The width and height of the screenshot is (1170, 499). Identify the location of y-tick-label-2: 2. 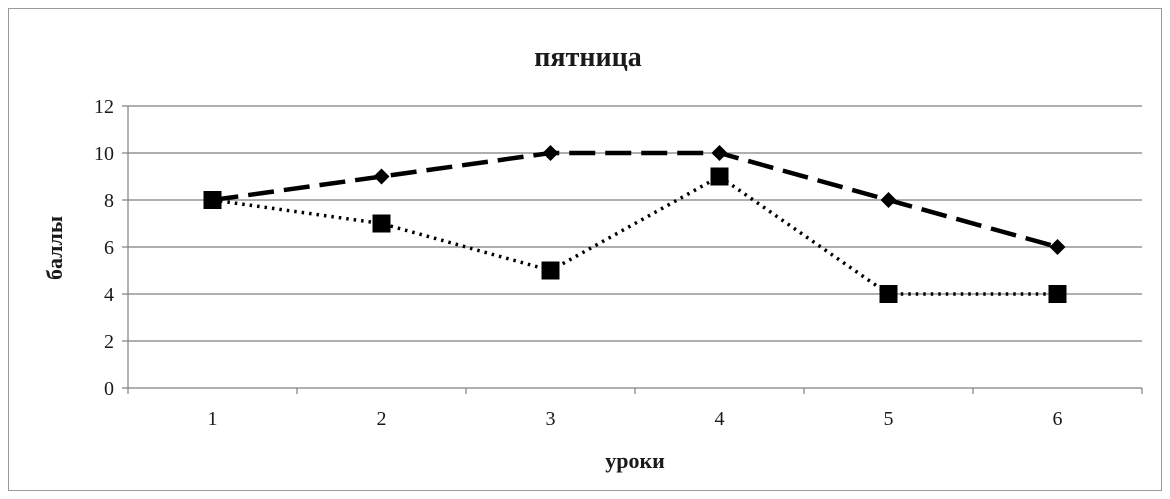
(109, 342).